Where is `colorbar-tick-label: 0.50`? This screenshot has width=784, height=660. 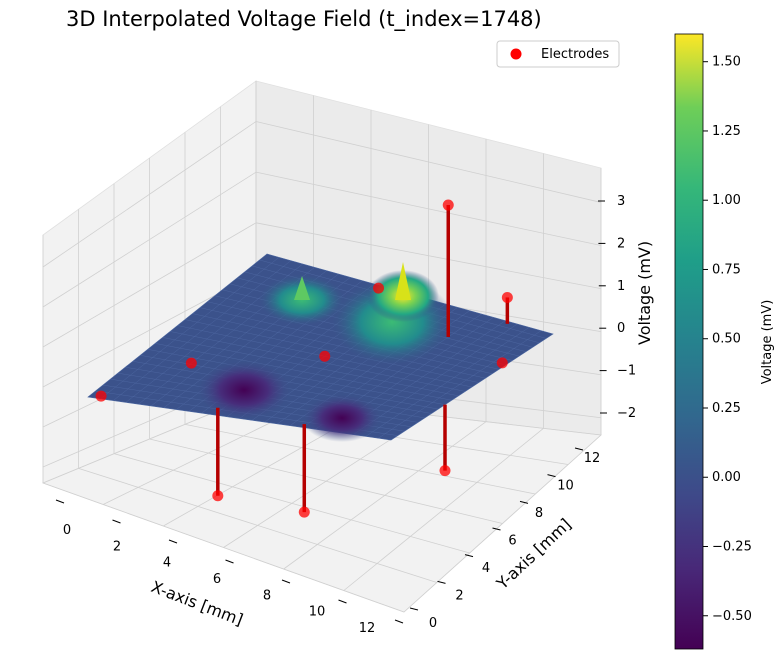
colorbar-tick-label: 0.50 is located at coordinates (726, 339).